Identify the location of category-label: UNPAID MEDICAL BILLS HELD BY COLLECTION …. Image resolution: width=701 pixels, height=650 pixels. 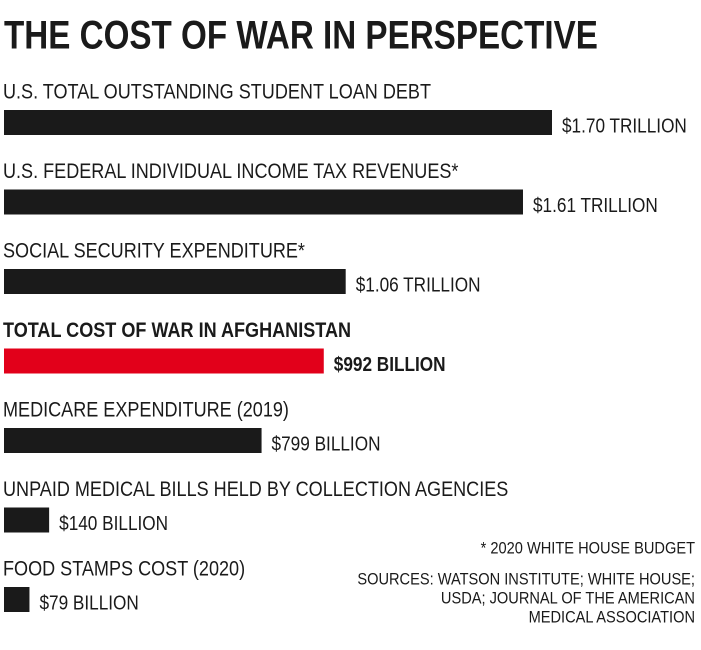
(255, 490).